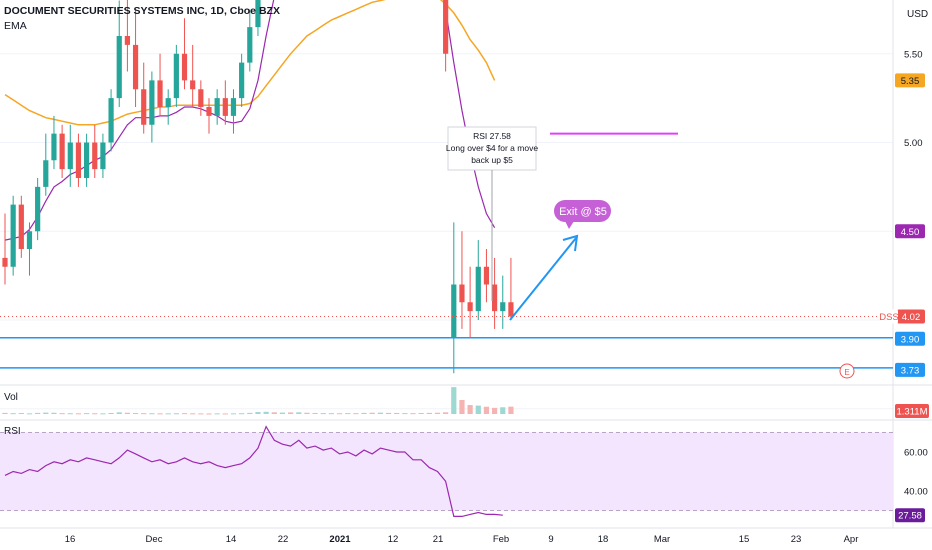 The width and height of the screenshot is (932, 550). I want to click on time-tick-label: Feb, so click(501, 539).